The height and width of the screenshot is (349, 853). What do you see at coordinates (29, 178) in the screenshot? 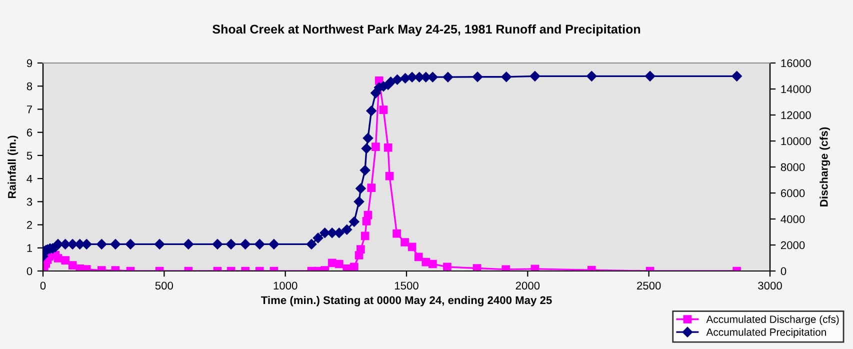
I see `y-tick-label: 4` at bounding box center [29, 178].